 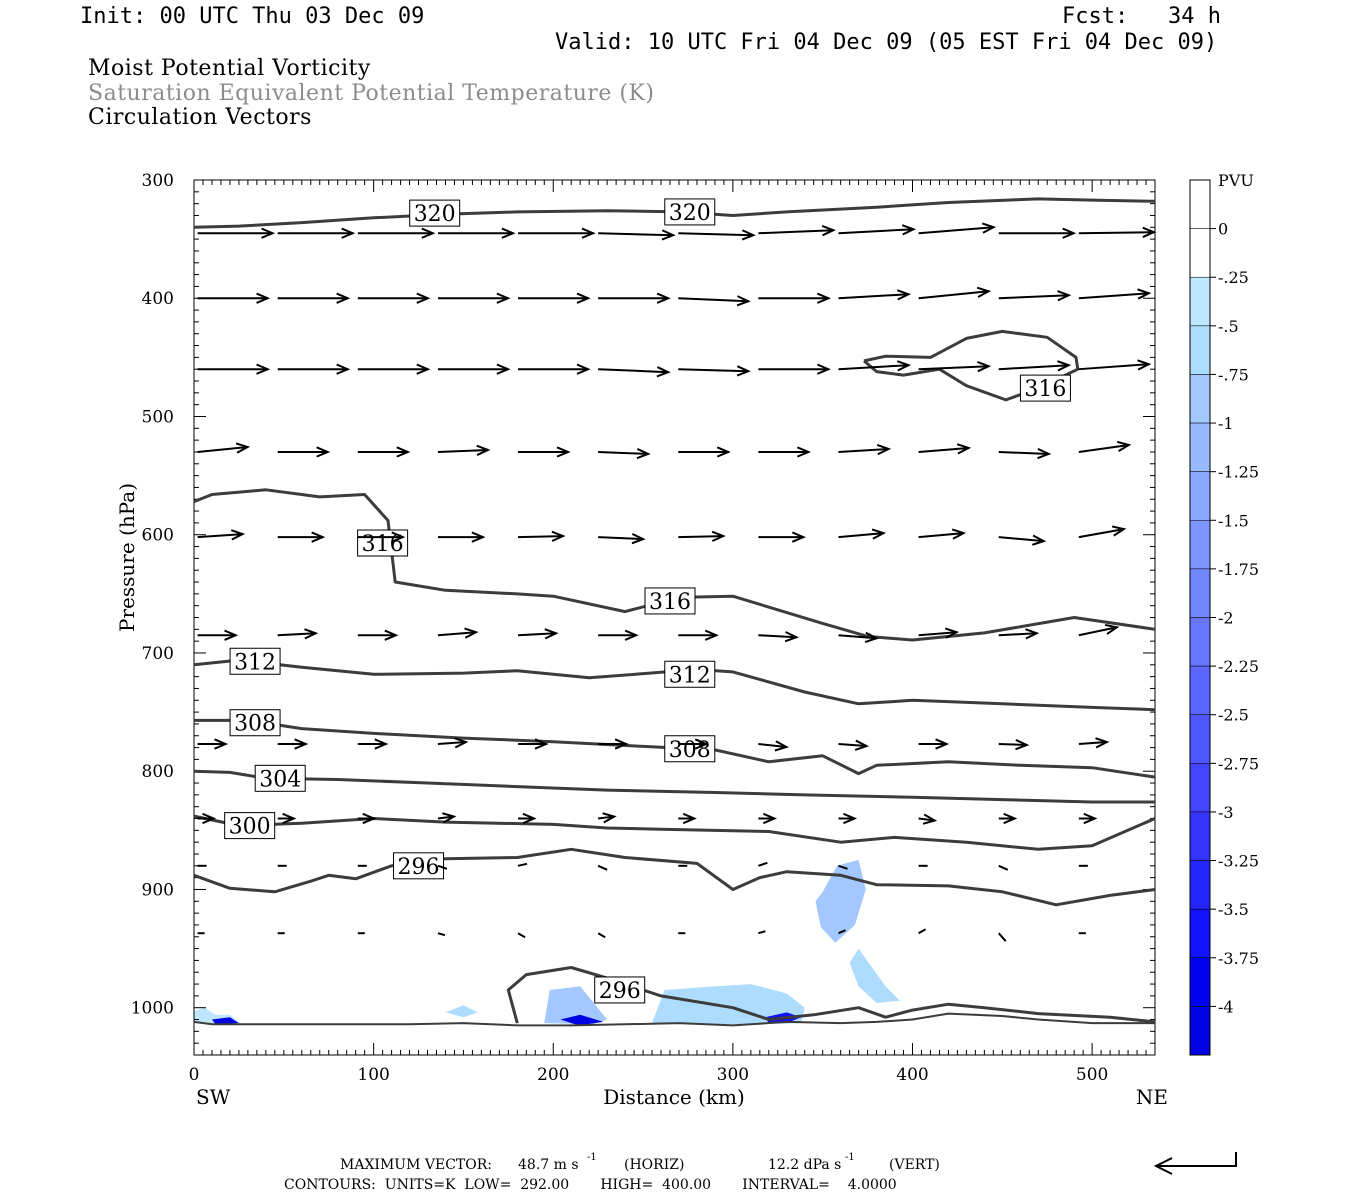 What do you see at coordinates (1238, 472) in the screenshot?
I see `colorbar-tick-label: -1.25` at bounding box center [1238, 472].